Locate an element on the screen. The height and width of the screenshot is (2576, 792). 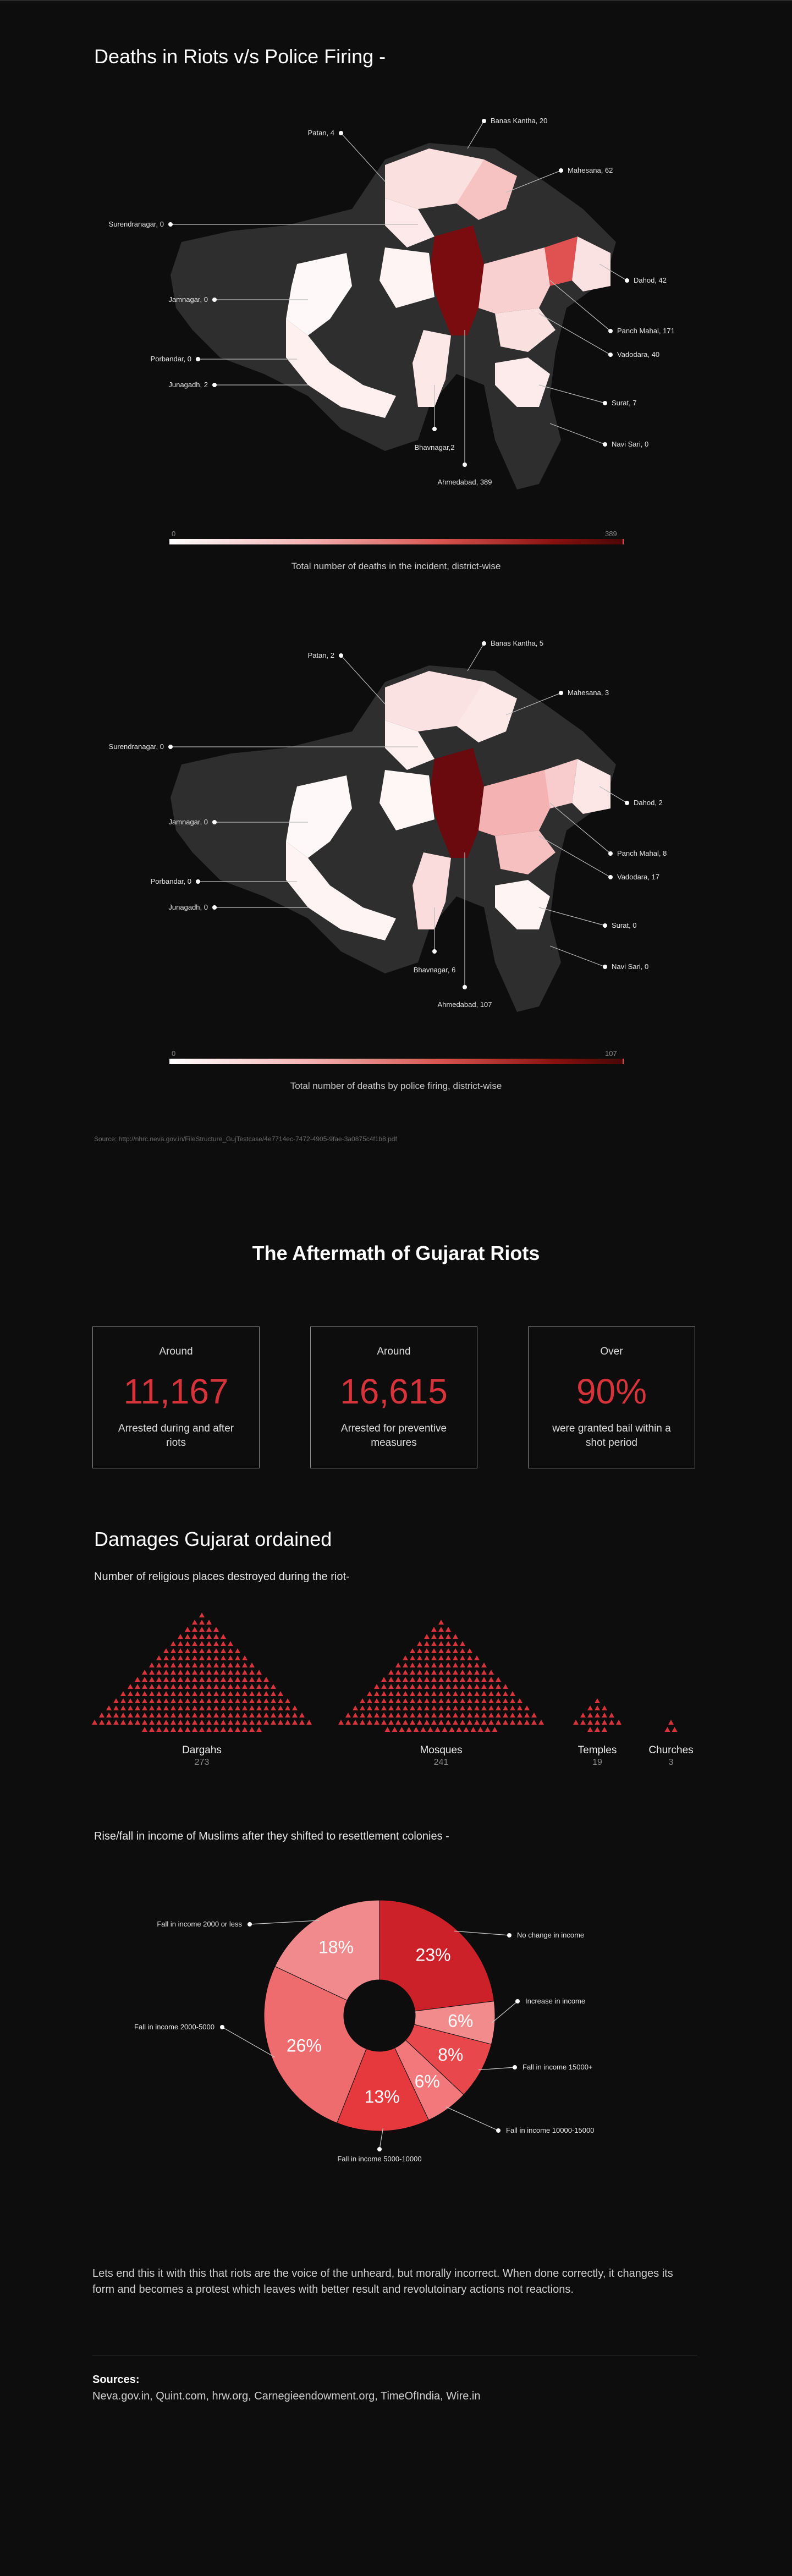
callout-label: Patan, 4 is located at coordinates (321, 133).